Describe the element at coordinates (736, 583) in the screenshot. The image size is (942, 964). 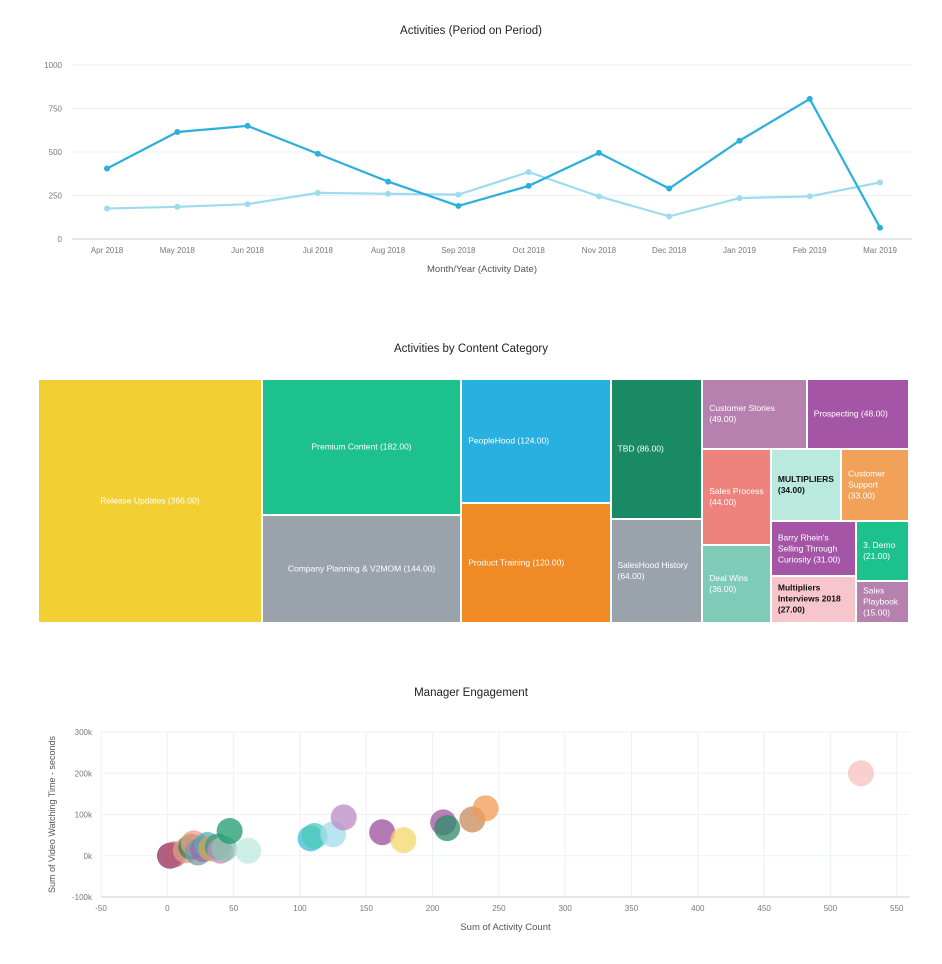
I see `treemap-cell: Deal Wins (36.00)` at that location.